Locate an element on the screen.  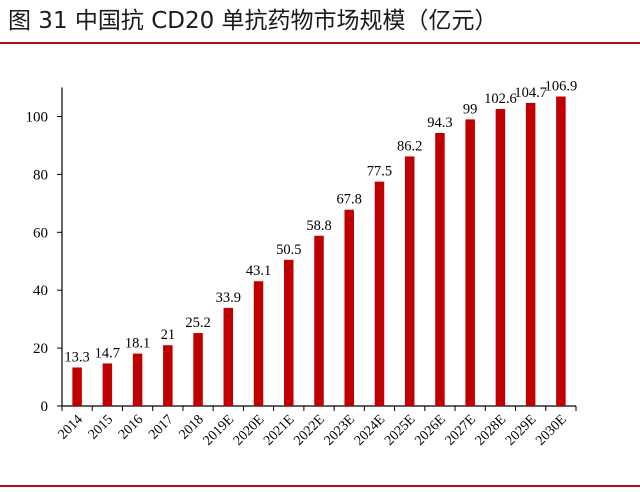
data-label: 104.7 is located at coordinates (530, 93).